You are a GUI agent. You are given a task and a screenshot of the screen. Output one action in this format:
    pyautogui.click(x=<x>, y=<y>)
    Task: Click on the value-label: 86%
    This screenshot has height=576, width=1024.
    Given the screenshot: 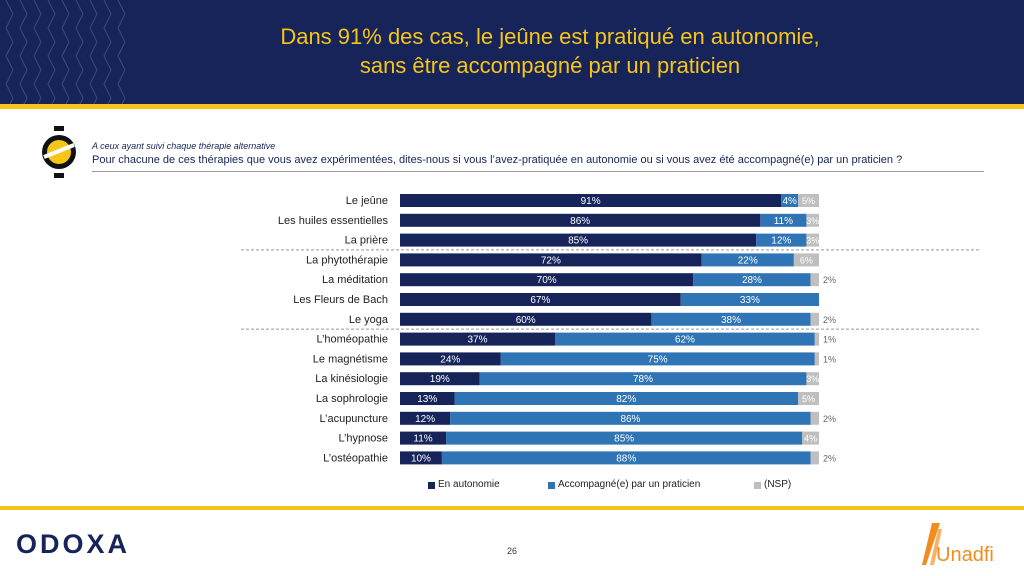 What is the action you would take?
    pyautogui.click(x=630, y=419)
    